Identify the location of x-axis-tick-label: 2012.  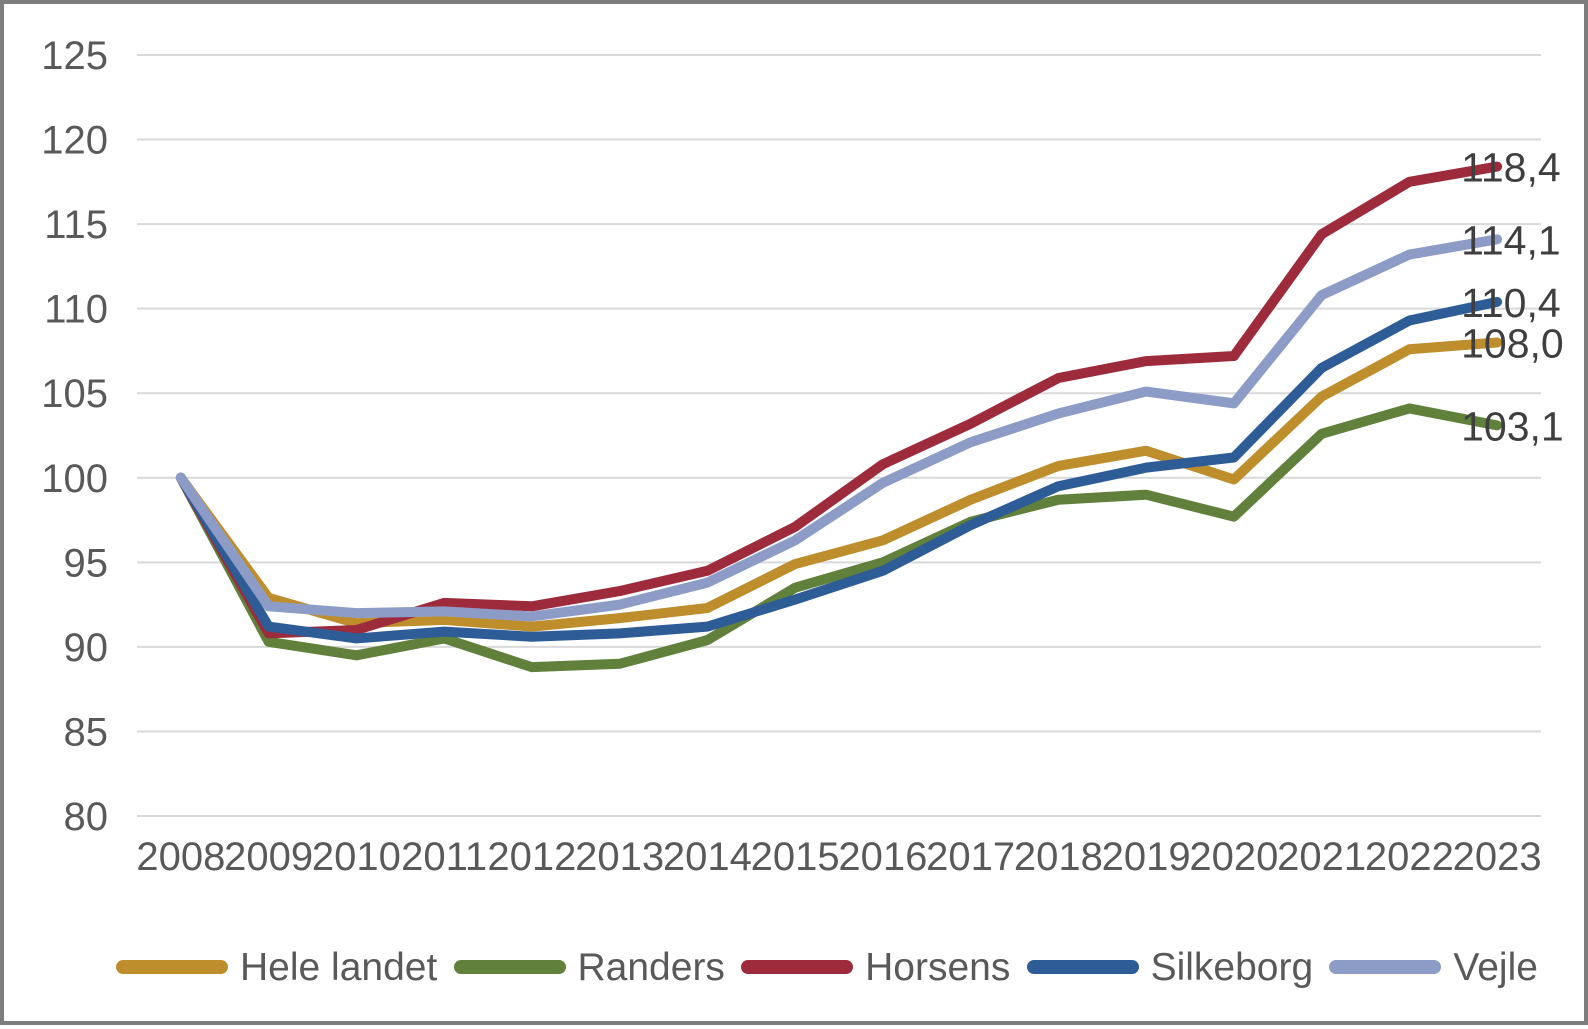
(531, 857).